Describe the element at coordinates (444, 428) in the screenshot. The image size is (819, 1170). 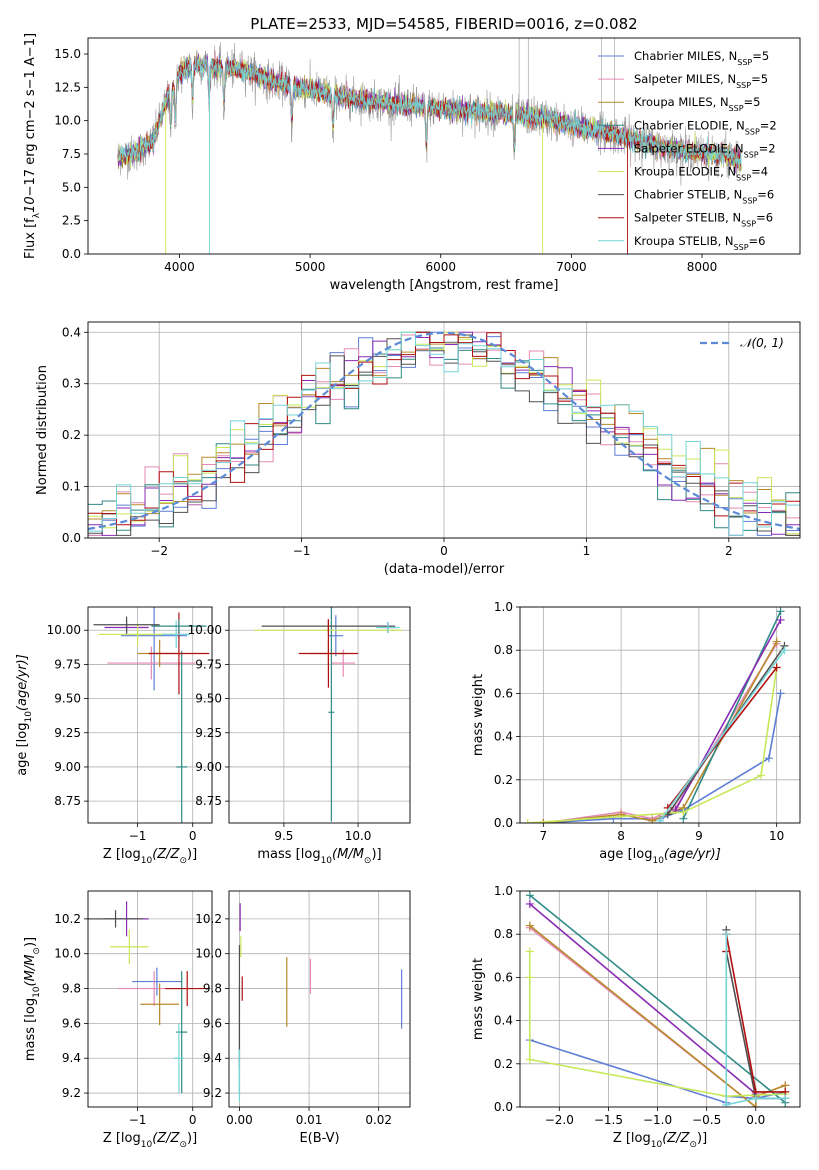
I see `residual-histogram` at that location.